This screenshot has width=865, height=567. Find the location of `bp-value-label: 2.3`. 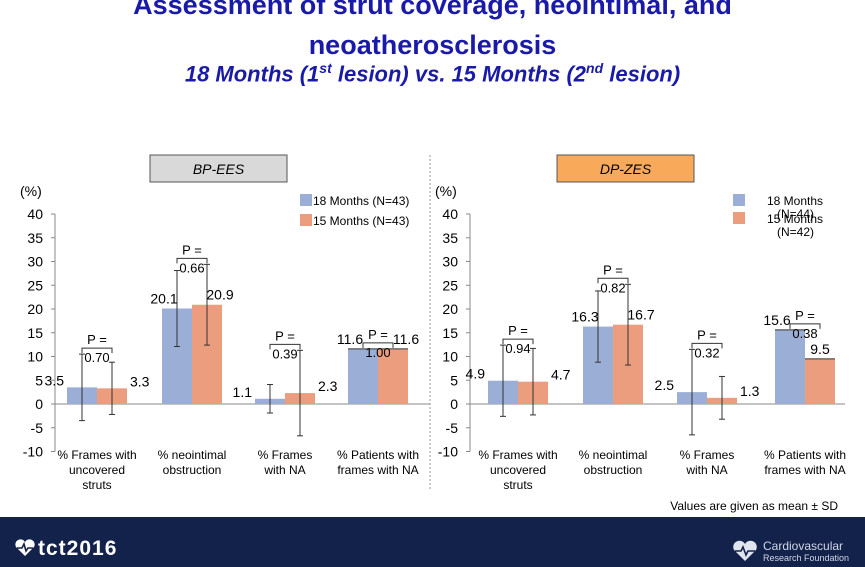

bp-value-label: 2.3 is located at coordinates (328, 386).